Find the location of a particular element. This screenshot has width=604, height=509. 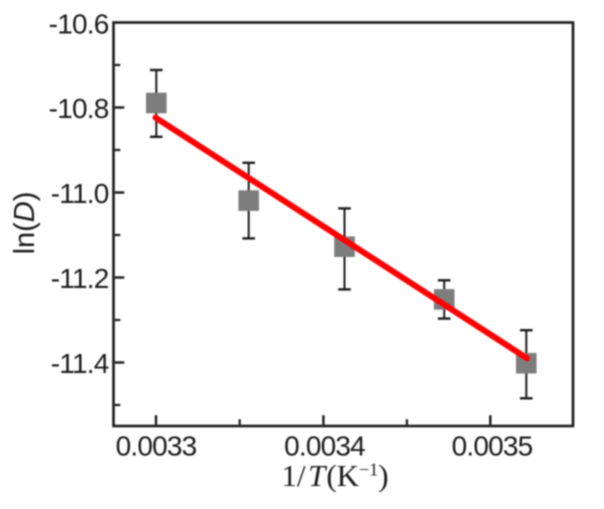

svg-text: 1/T(K−1) is located at coordinates (334, 475).